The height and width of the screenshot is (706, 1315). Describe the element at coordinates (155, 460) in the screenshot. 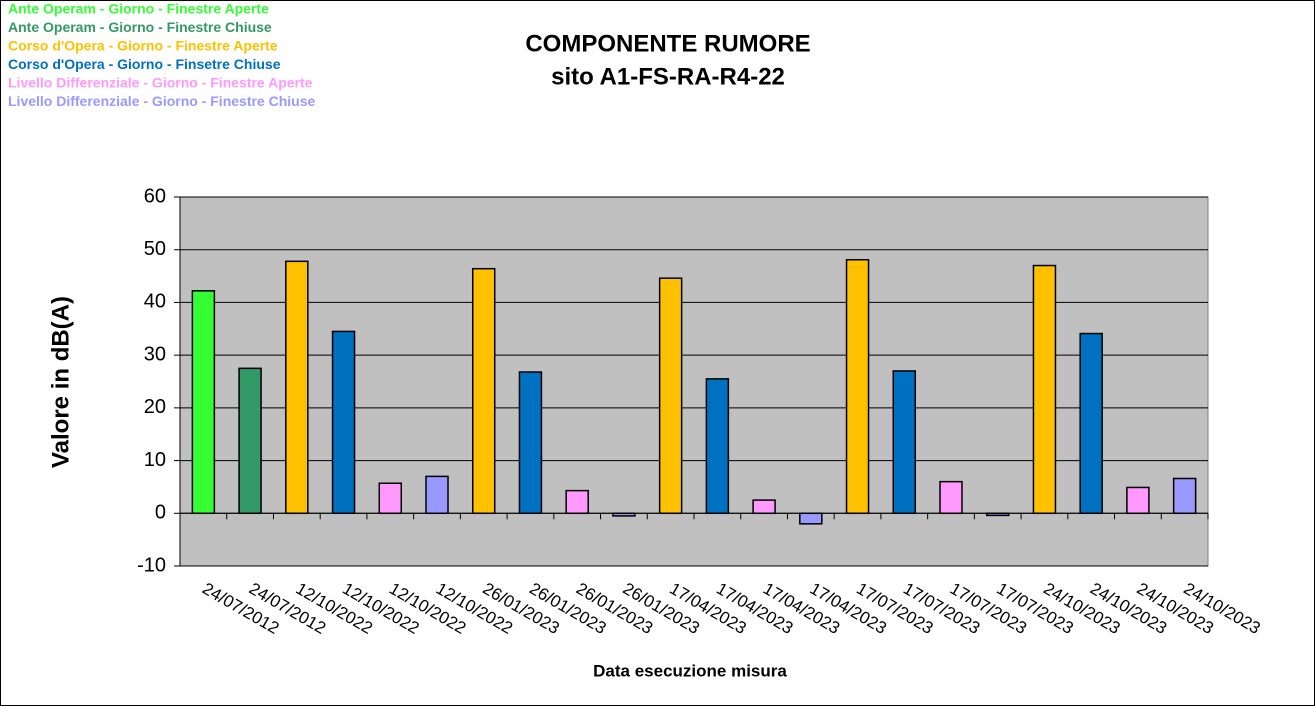

I see `y-tick-label: 10` at that location.